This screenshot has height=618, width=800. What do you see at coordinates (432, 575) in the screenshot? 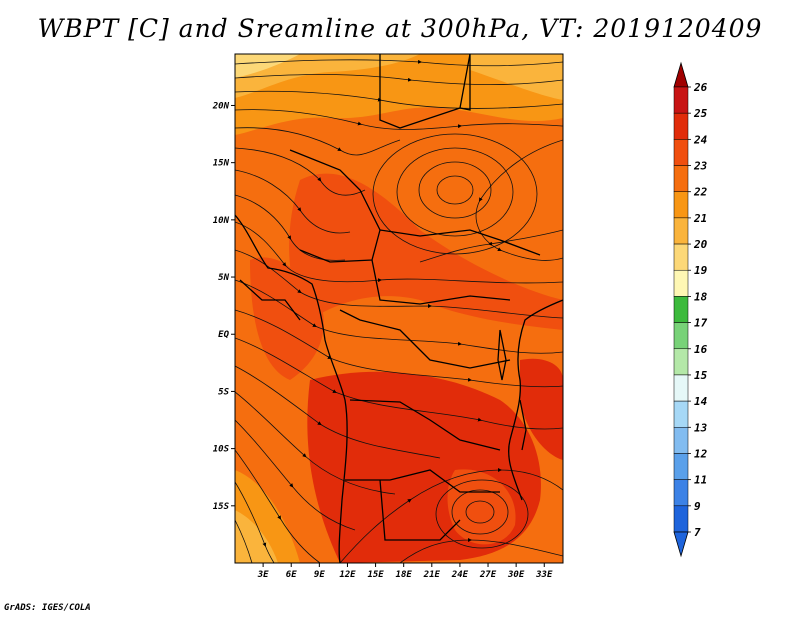
I see `x-tick-label: 21E` at bounding box center [432, 575].